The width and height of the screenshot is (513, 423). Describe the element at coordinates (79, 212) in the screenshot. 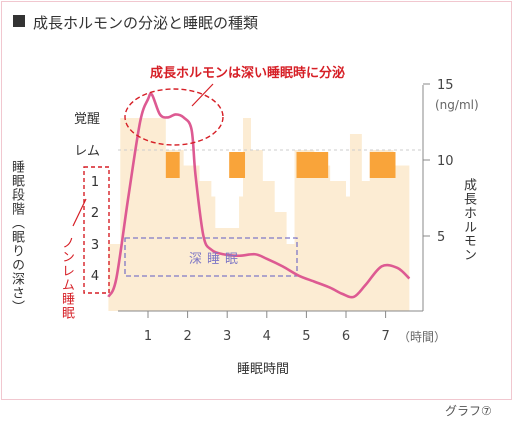

I see `nonrem-leader-line` at that location.